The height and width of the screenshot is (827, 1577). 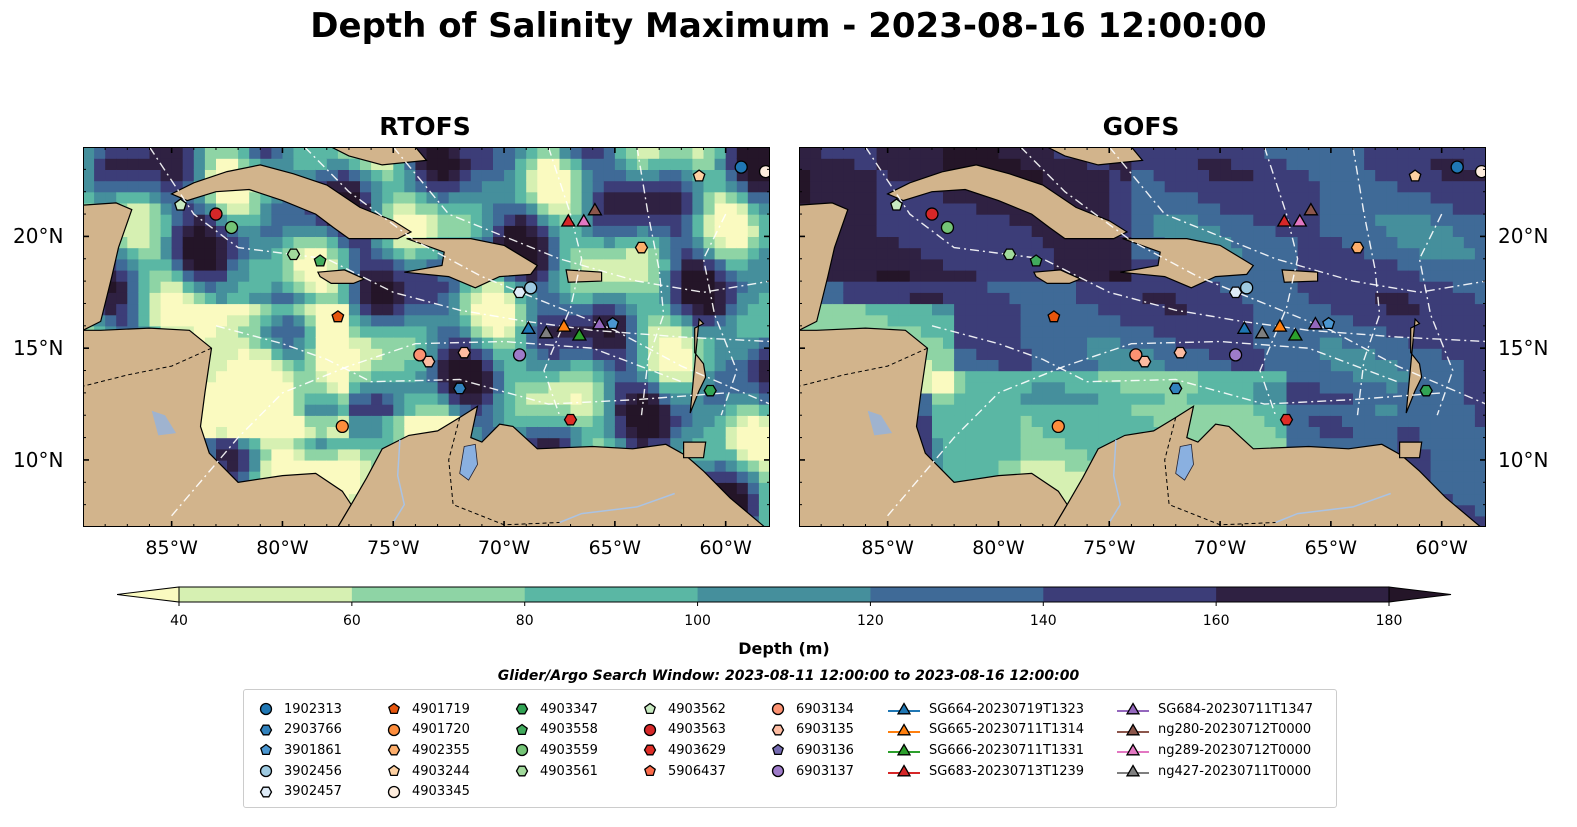 What do you see at coordinates (584, 276) in the screenshot?
I see `land-puertorico` at bounding box center [584, 276].